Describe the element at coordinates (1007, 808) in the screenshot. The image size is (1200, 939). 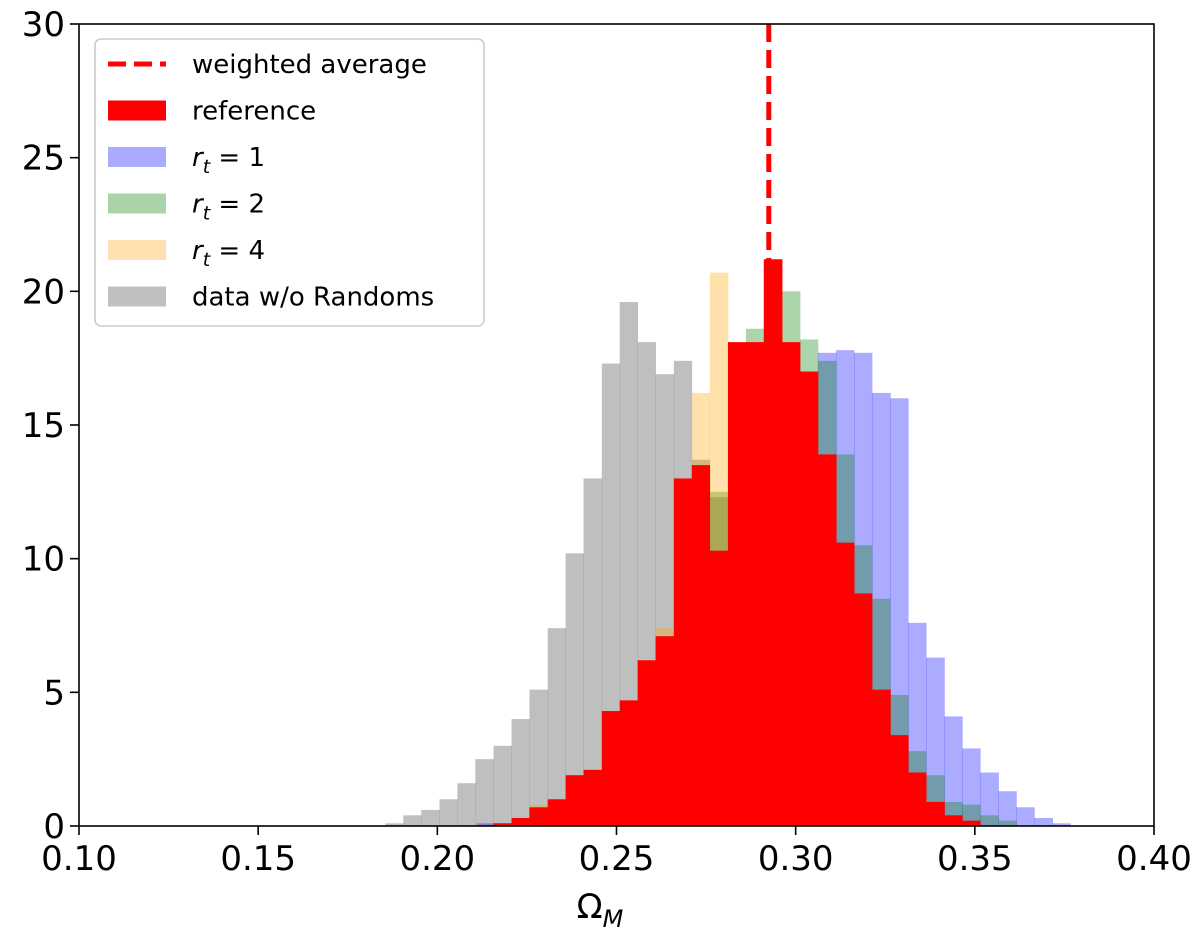
I see `bar-series1-bin29` at that location.